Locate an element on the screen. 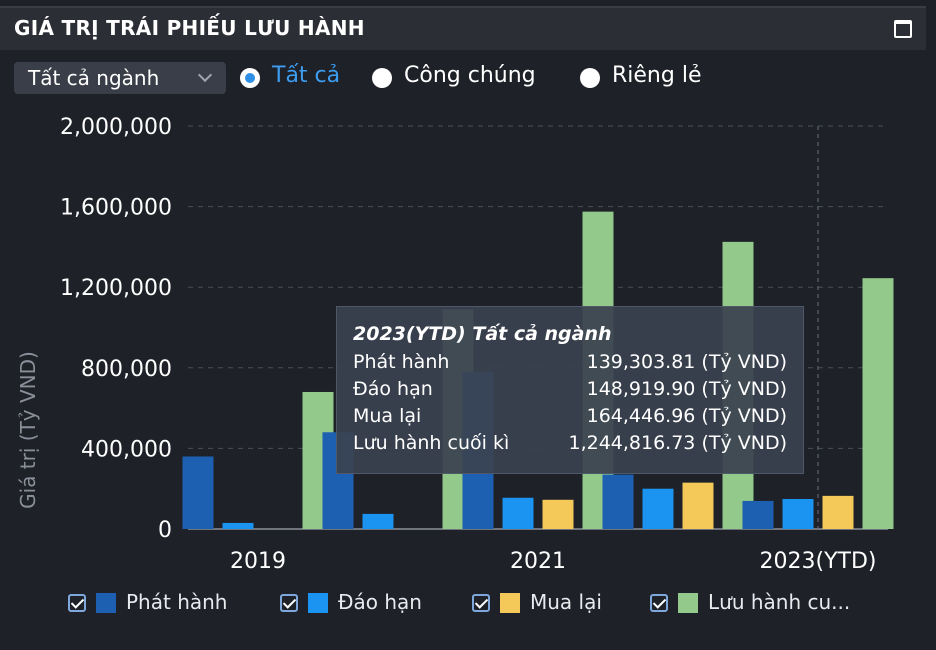 The height and width of the screenshot is (650, 936). legend-label: Đáo hạn is located at coordinates (380, 602).